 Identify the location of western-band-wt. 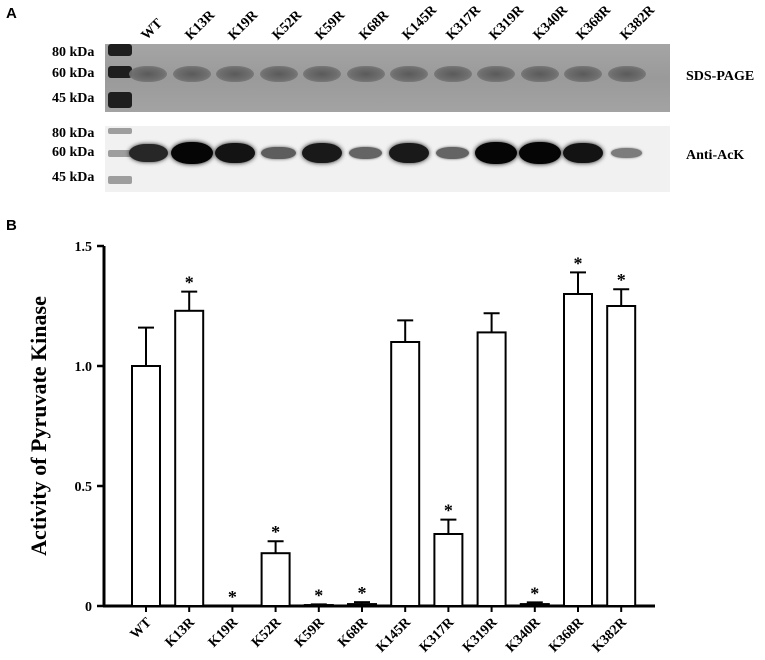
(148, 153).